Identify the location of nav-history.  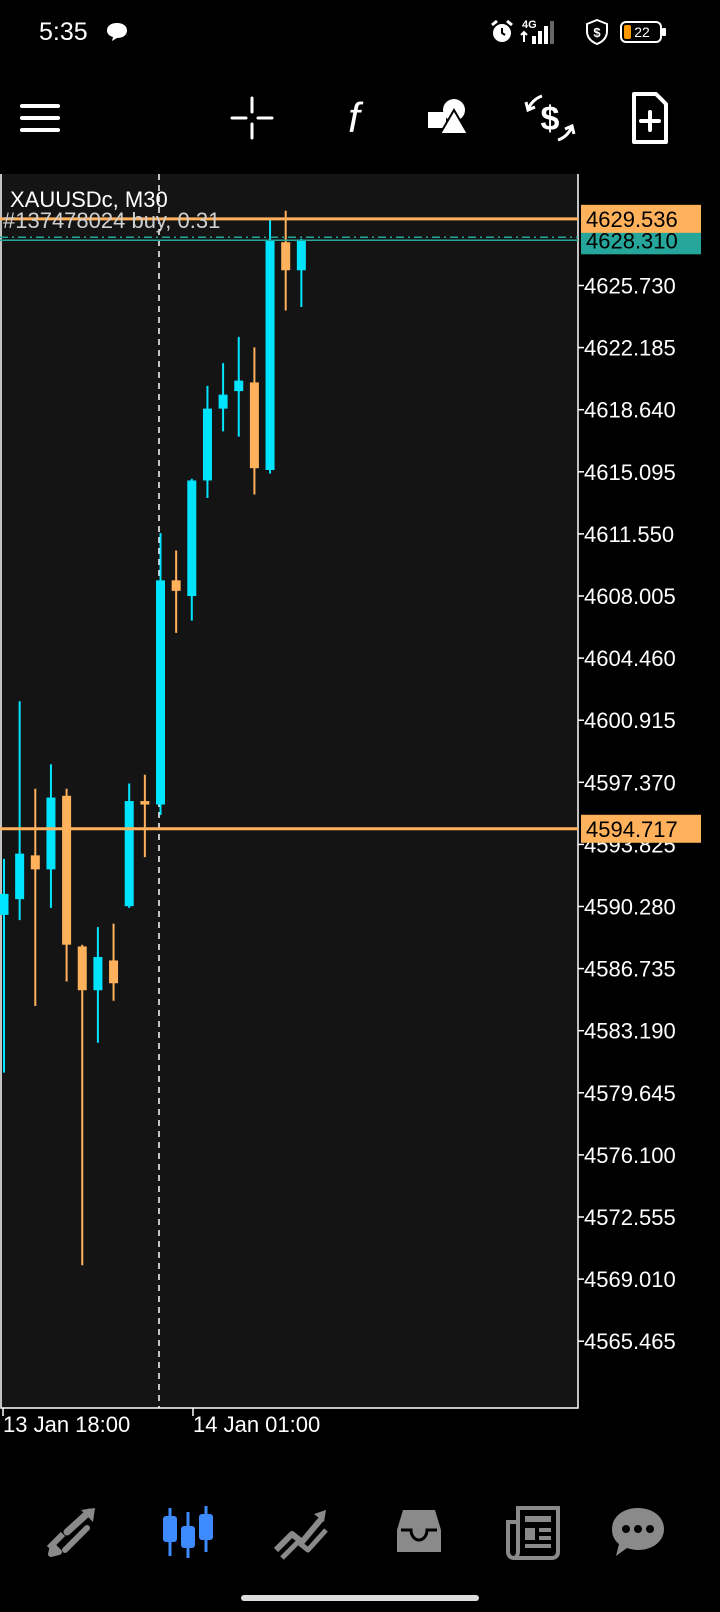
(419, 1532).